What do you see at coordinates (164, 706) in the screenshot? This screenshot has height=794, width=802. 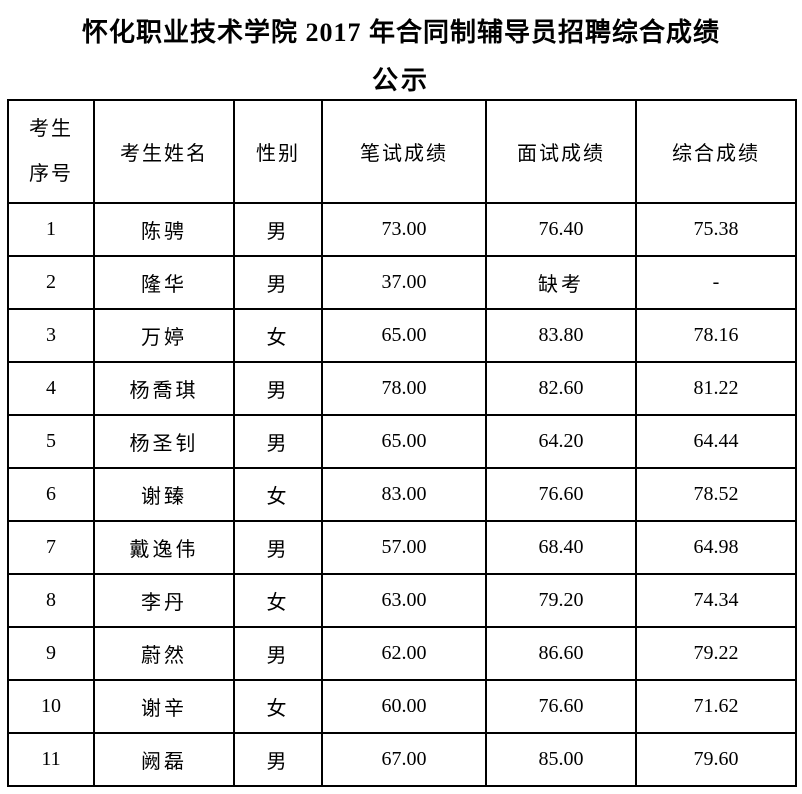 I see `cell-name: 谢辛` at bounding box center [164, 706].